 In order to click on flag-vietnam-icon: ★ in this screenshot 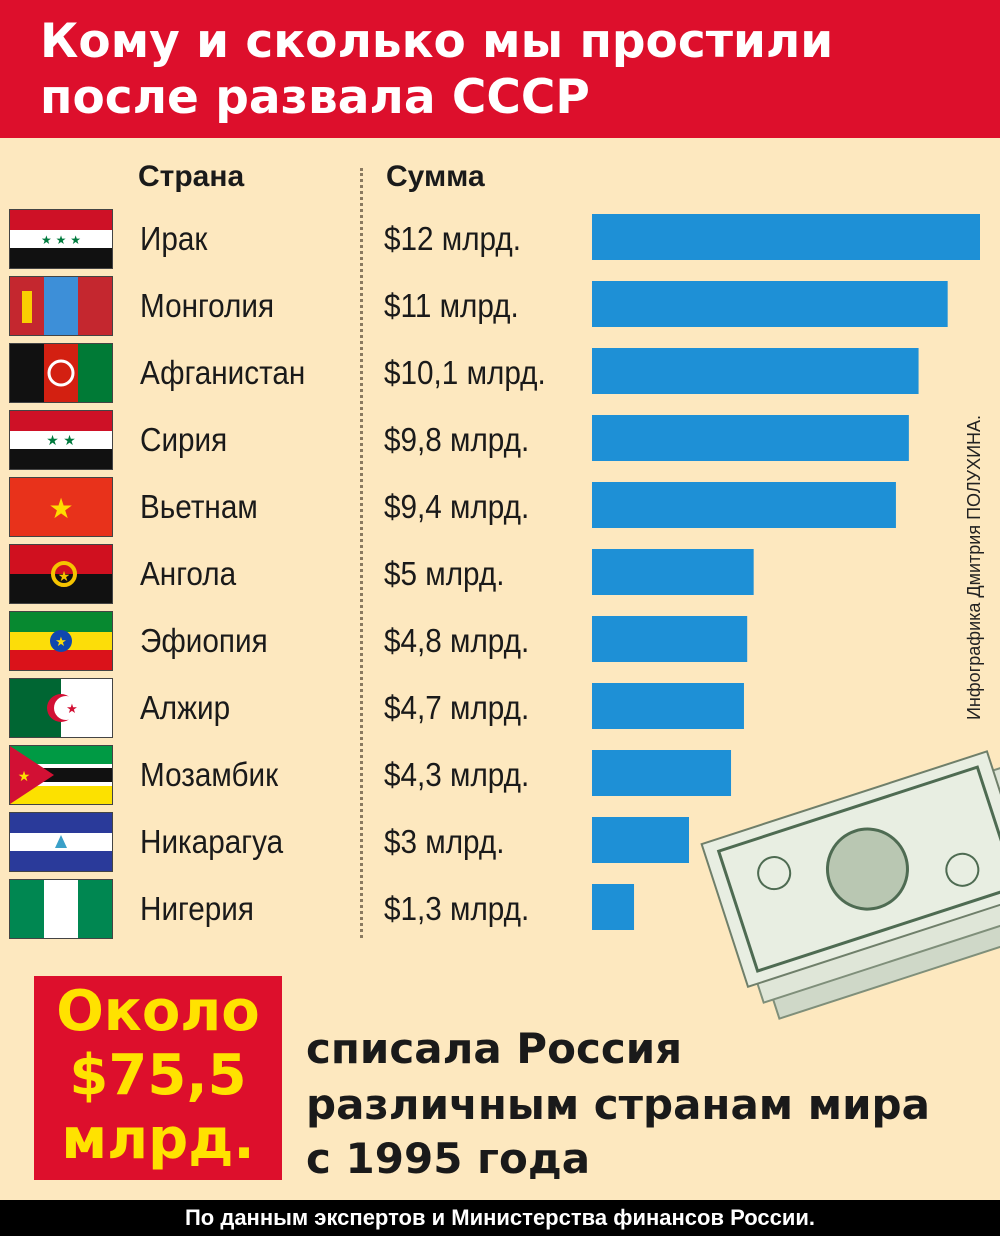, I will do `click(61, 507)`.